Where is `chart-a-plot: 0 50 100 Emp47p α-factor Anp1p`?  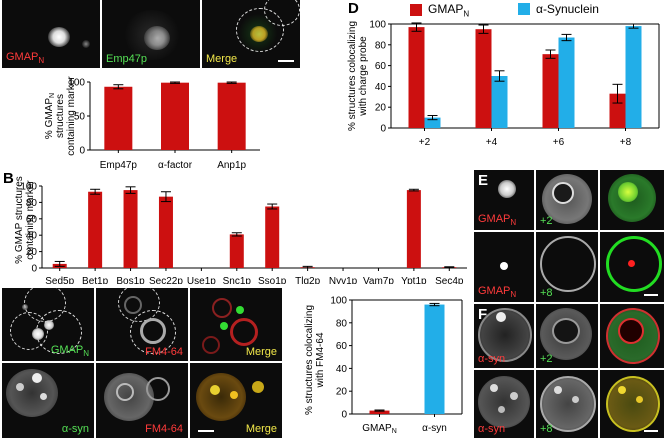 chart-a-plot: 0 50 100 Emp47p α-factor Anp1p is located at coordinates (164, 124).